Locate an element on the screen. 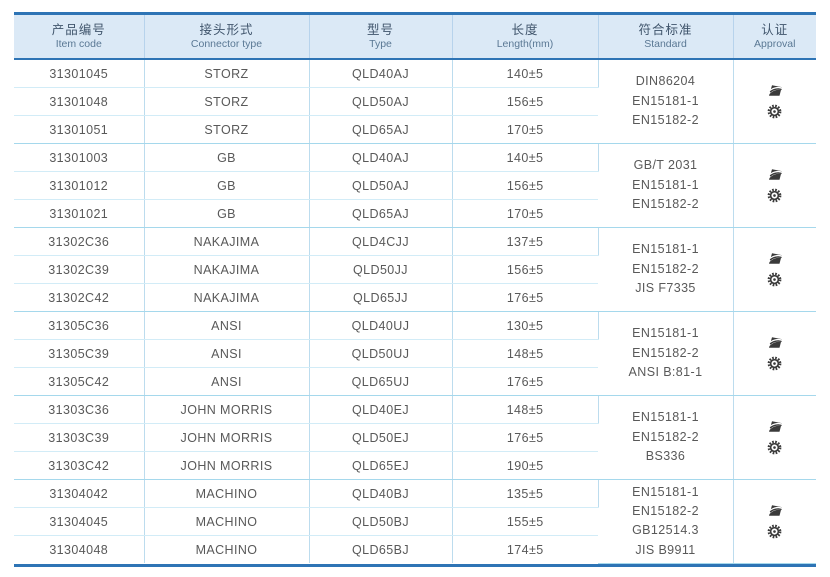 Image resolution: width=830 pixels, height=577 pixels. cell-item-code: 31304048 is located at coordinates (79, 549).